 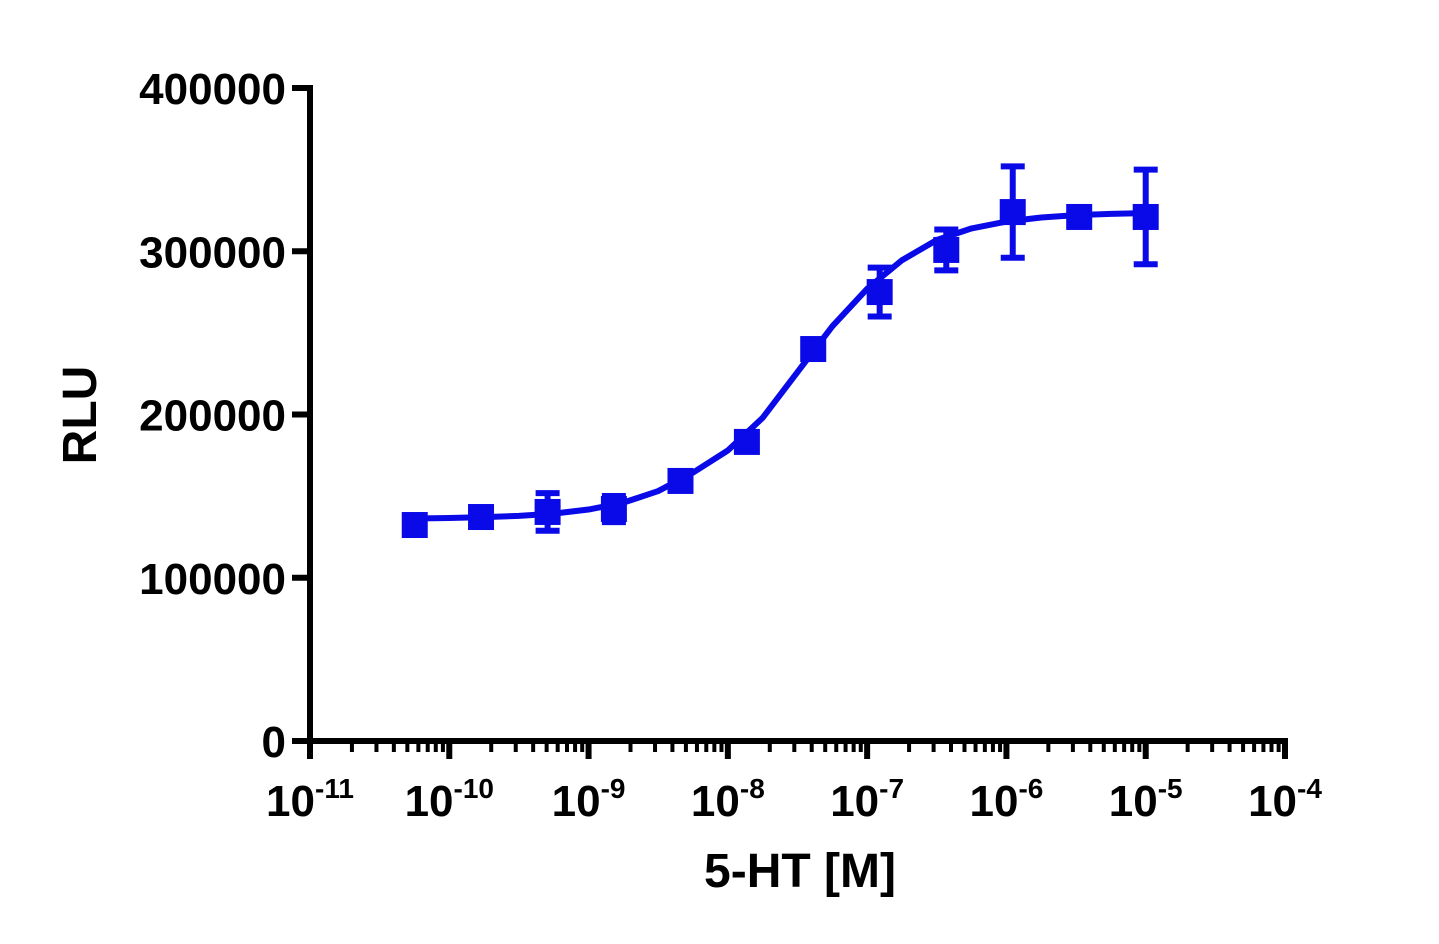 What do you see at coordinates (274, 742) in the screenshot?
I see `y-tick-label: 0` at bounding box center [274, 742].